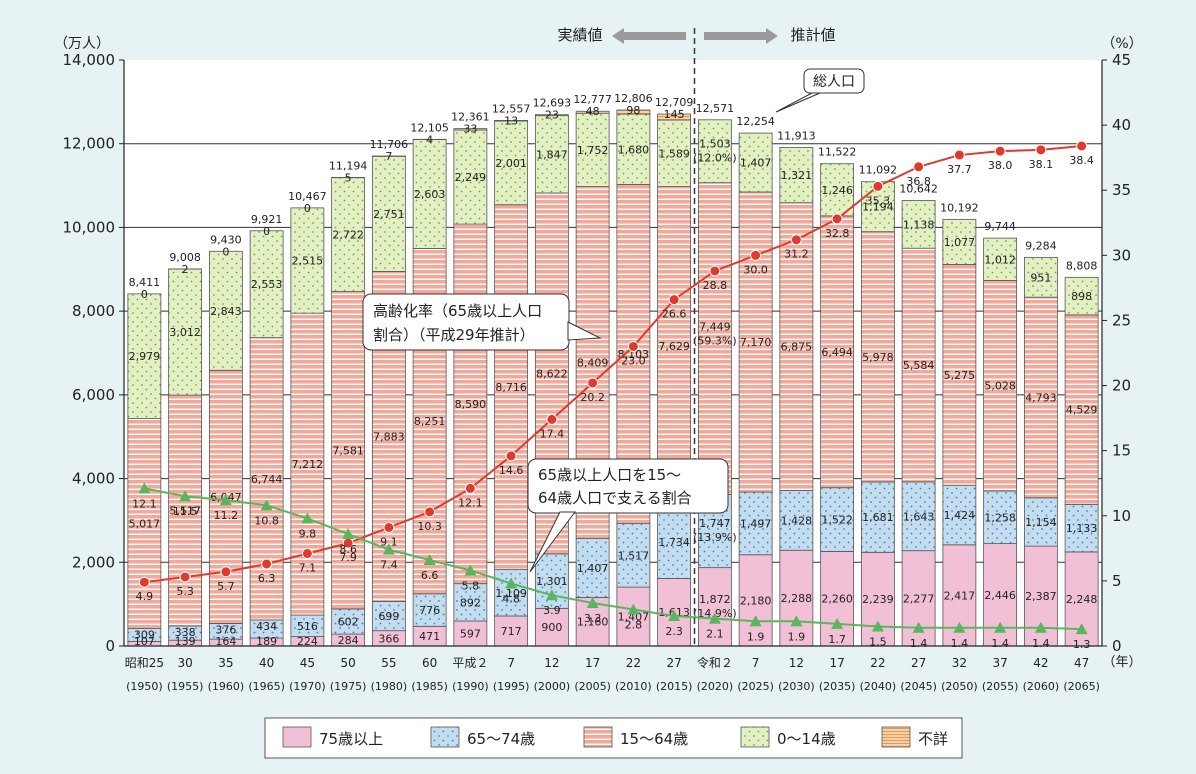 This screenshot has height=774, width=1196. Describe the element at coordinates (1040, 663) in the screenshot. I see `x-tick-label: 42` at that location.